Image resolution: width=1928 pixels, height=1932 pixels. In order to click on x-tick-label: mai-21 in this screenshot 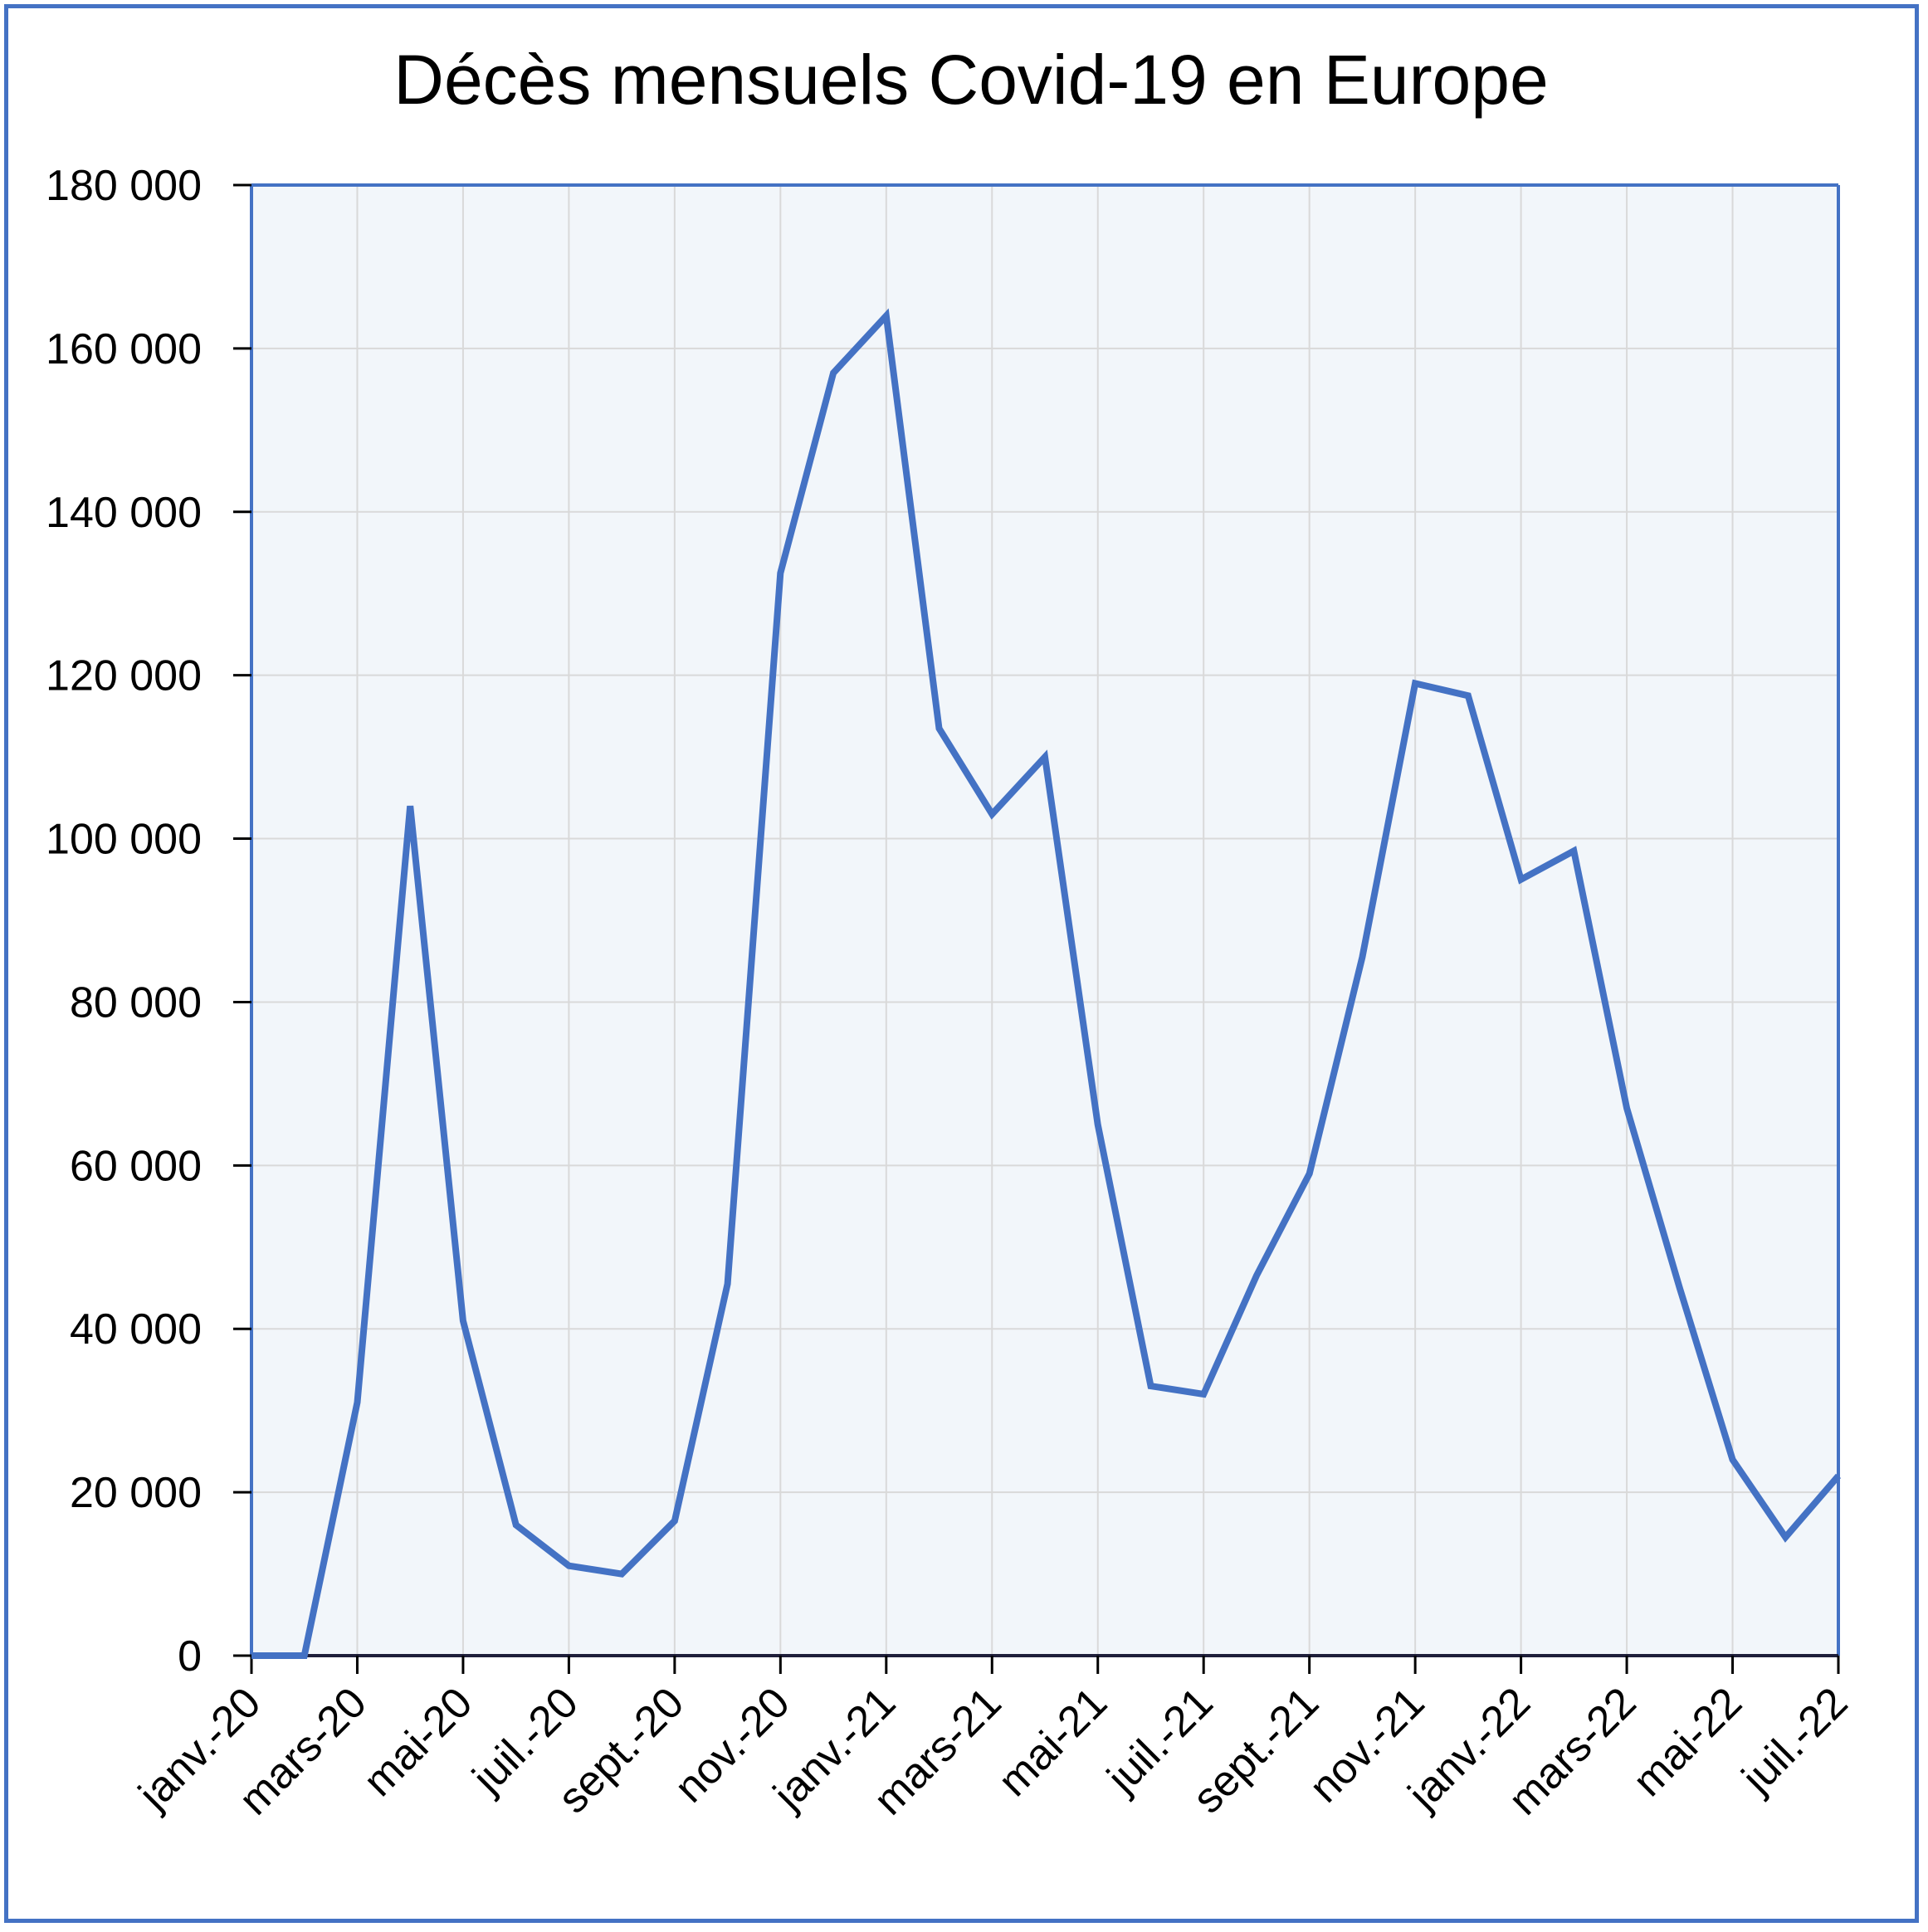, I will do `click(1052, 1741)`.